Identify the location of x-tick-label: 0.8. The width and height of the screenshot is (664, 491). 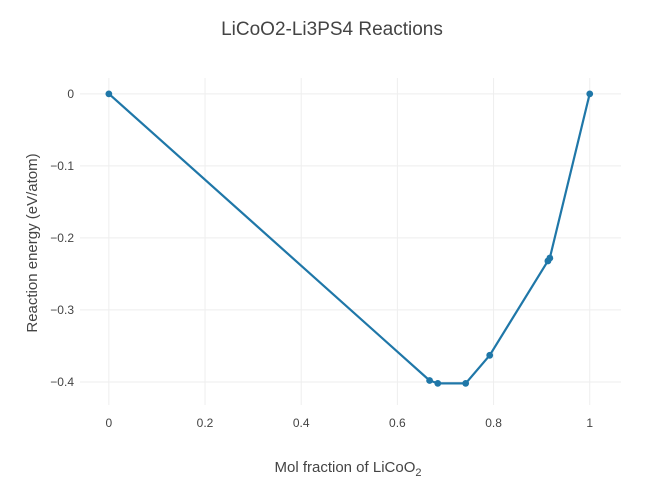
(493, 423).